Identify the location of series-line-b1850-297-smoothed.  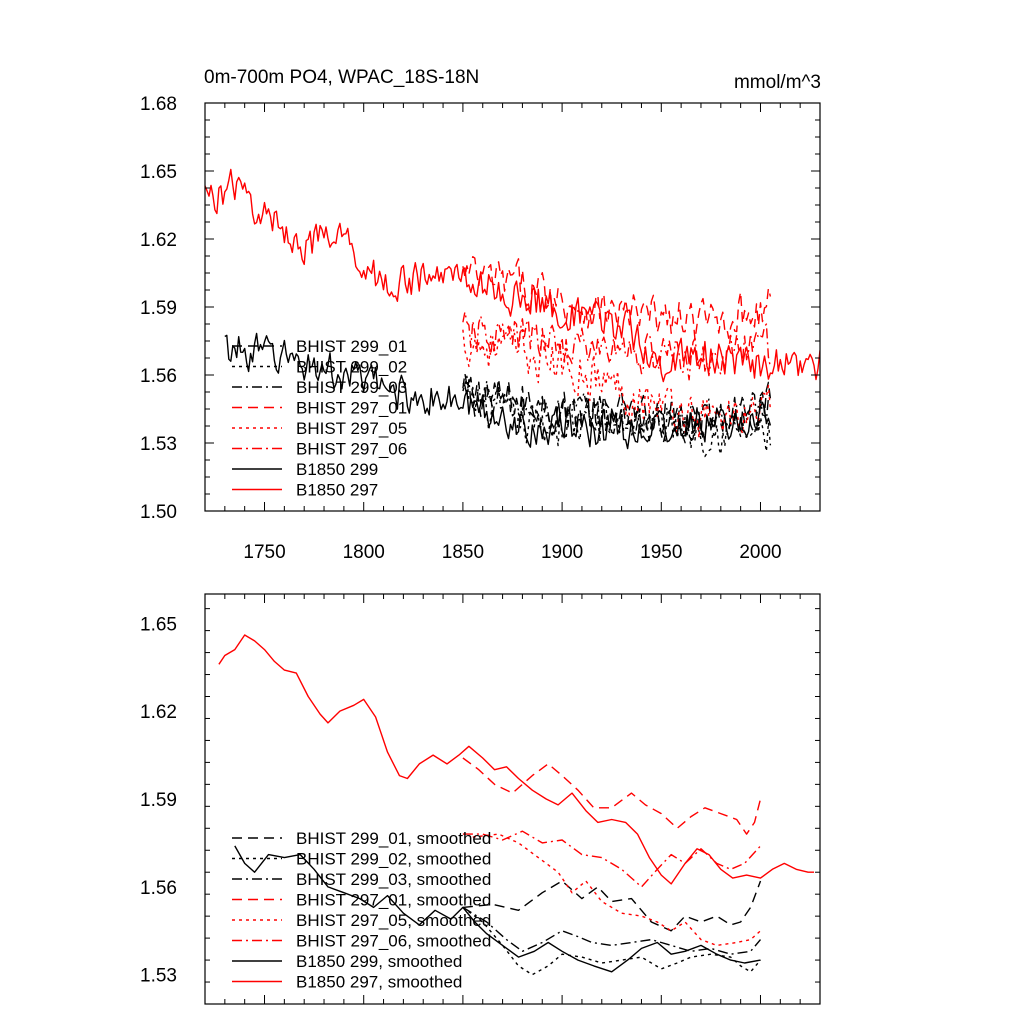
(516, 759).